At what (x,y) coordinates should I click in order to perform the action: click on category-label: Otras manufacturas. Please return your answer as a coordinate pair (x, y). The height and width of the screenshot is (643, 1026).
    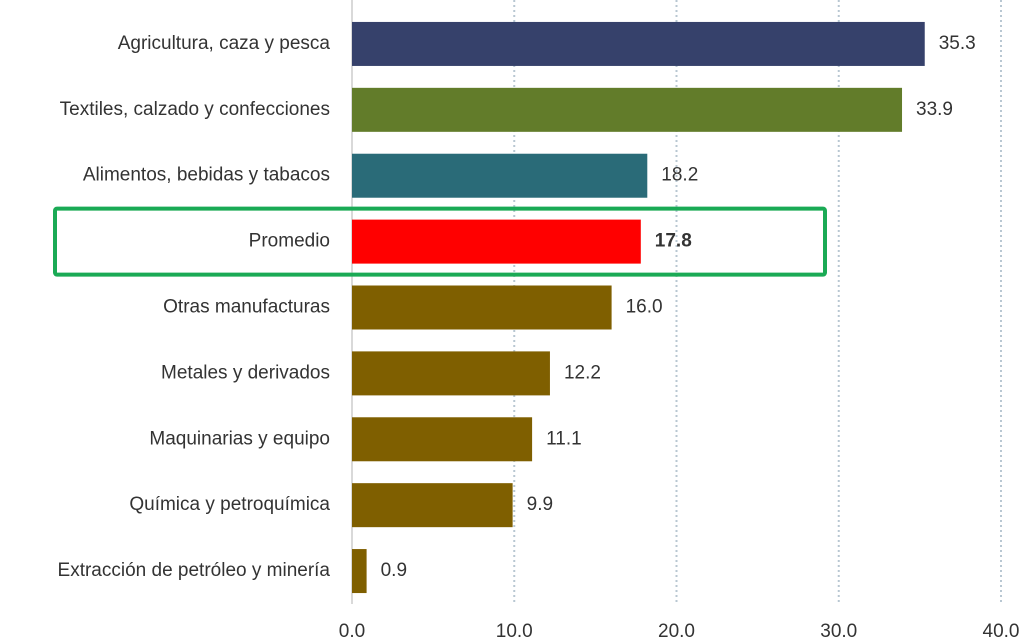
    Looking at the image, I should click on (246, 307).